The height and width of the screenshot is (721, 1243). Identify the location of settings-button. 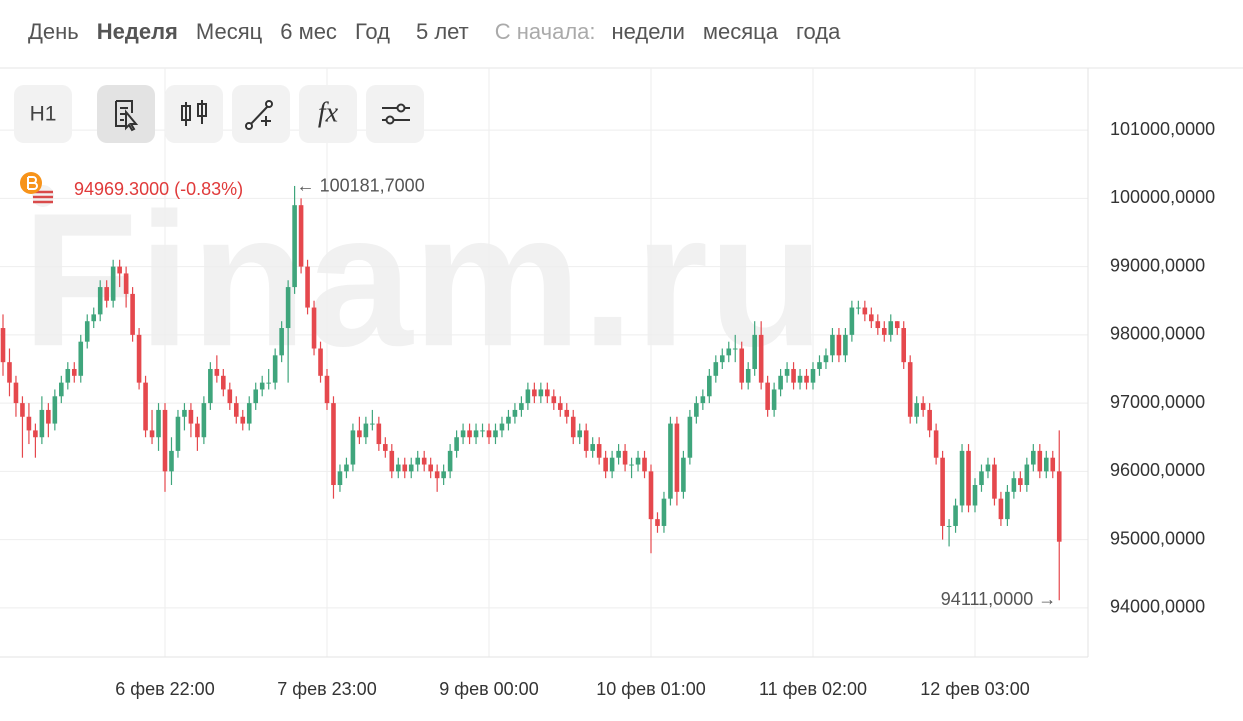
(395, 114).